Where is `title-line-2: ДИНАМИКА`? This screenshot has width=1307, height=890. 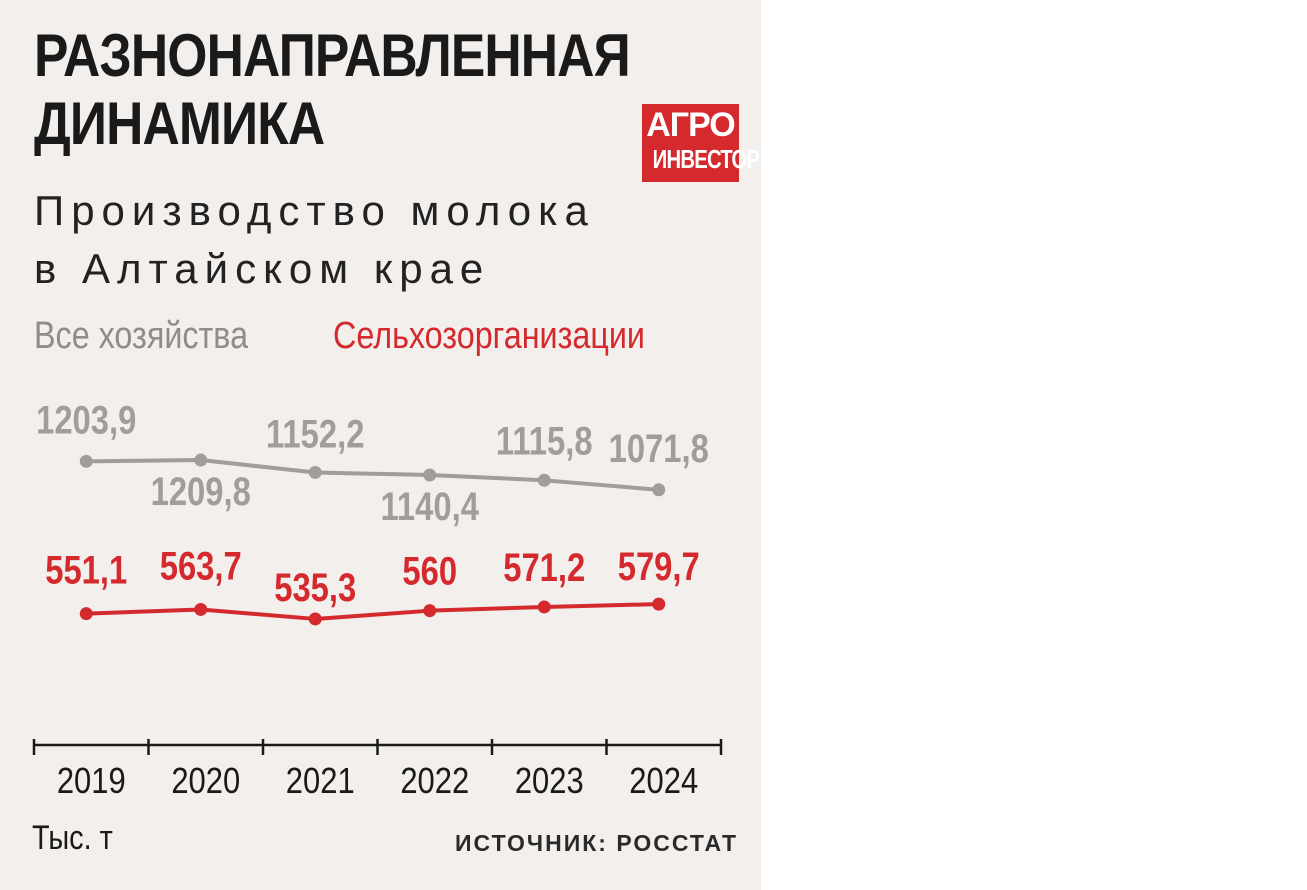 title-line-2: ДИНАМИКА is located at coordinates (179, 123).